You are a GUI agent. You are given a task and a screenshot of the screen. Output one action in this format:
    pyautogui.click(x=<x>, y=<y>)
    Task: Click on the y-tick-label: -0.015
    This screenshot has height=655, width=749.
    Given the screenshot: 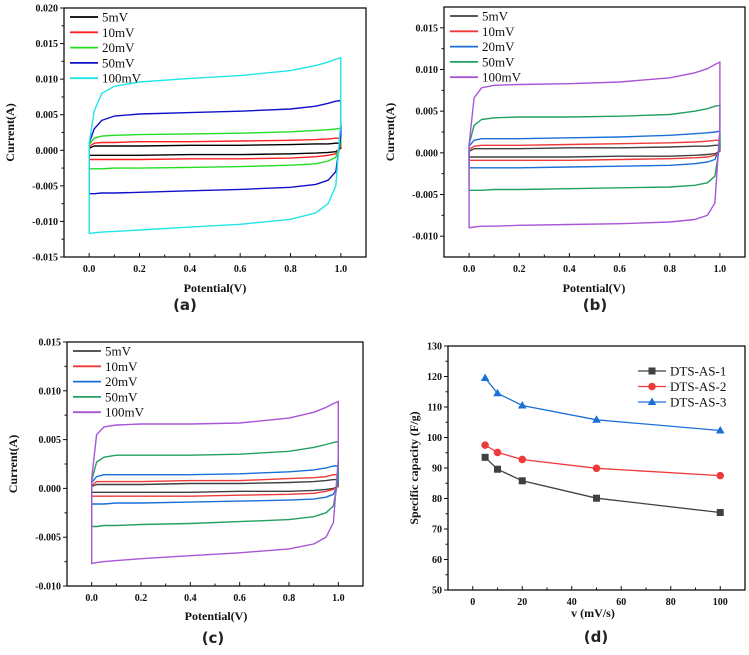 What is the action you would take?
    pyautogui.click(x=45, y=258)
    